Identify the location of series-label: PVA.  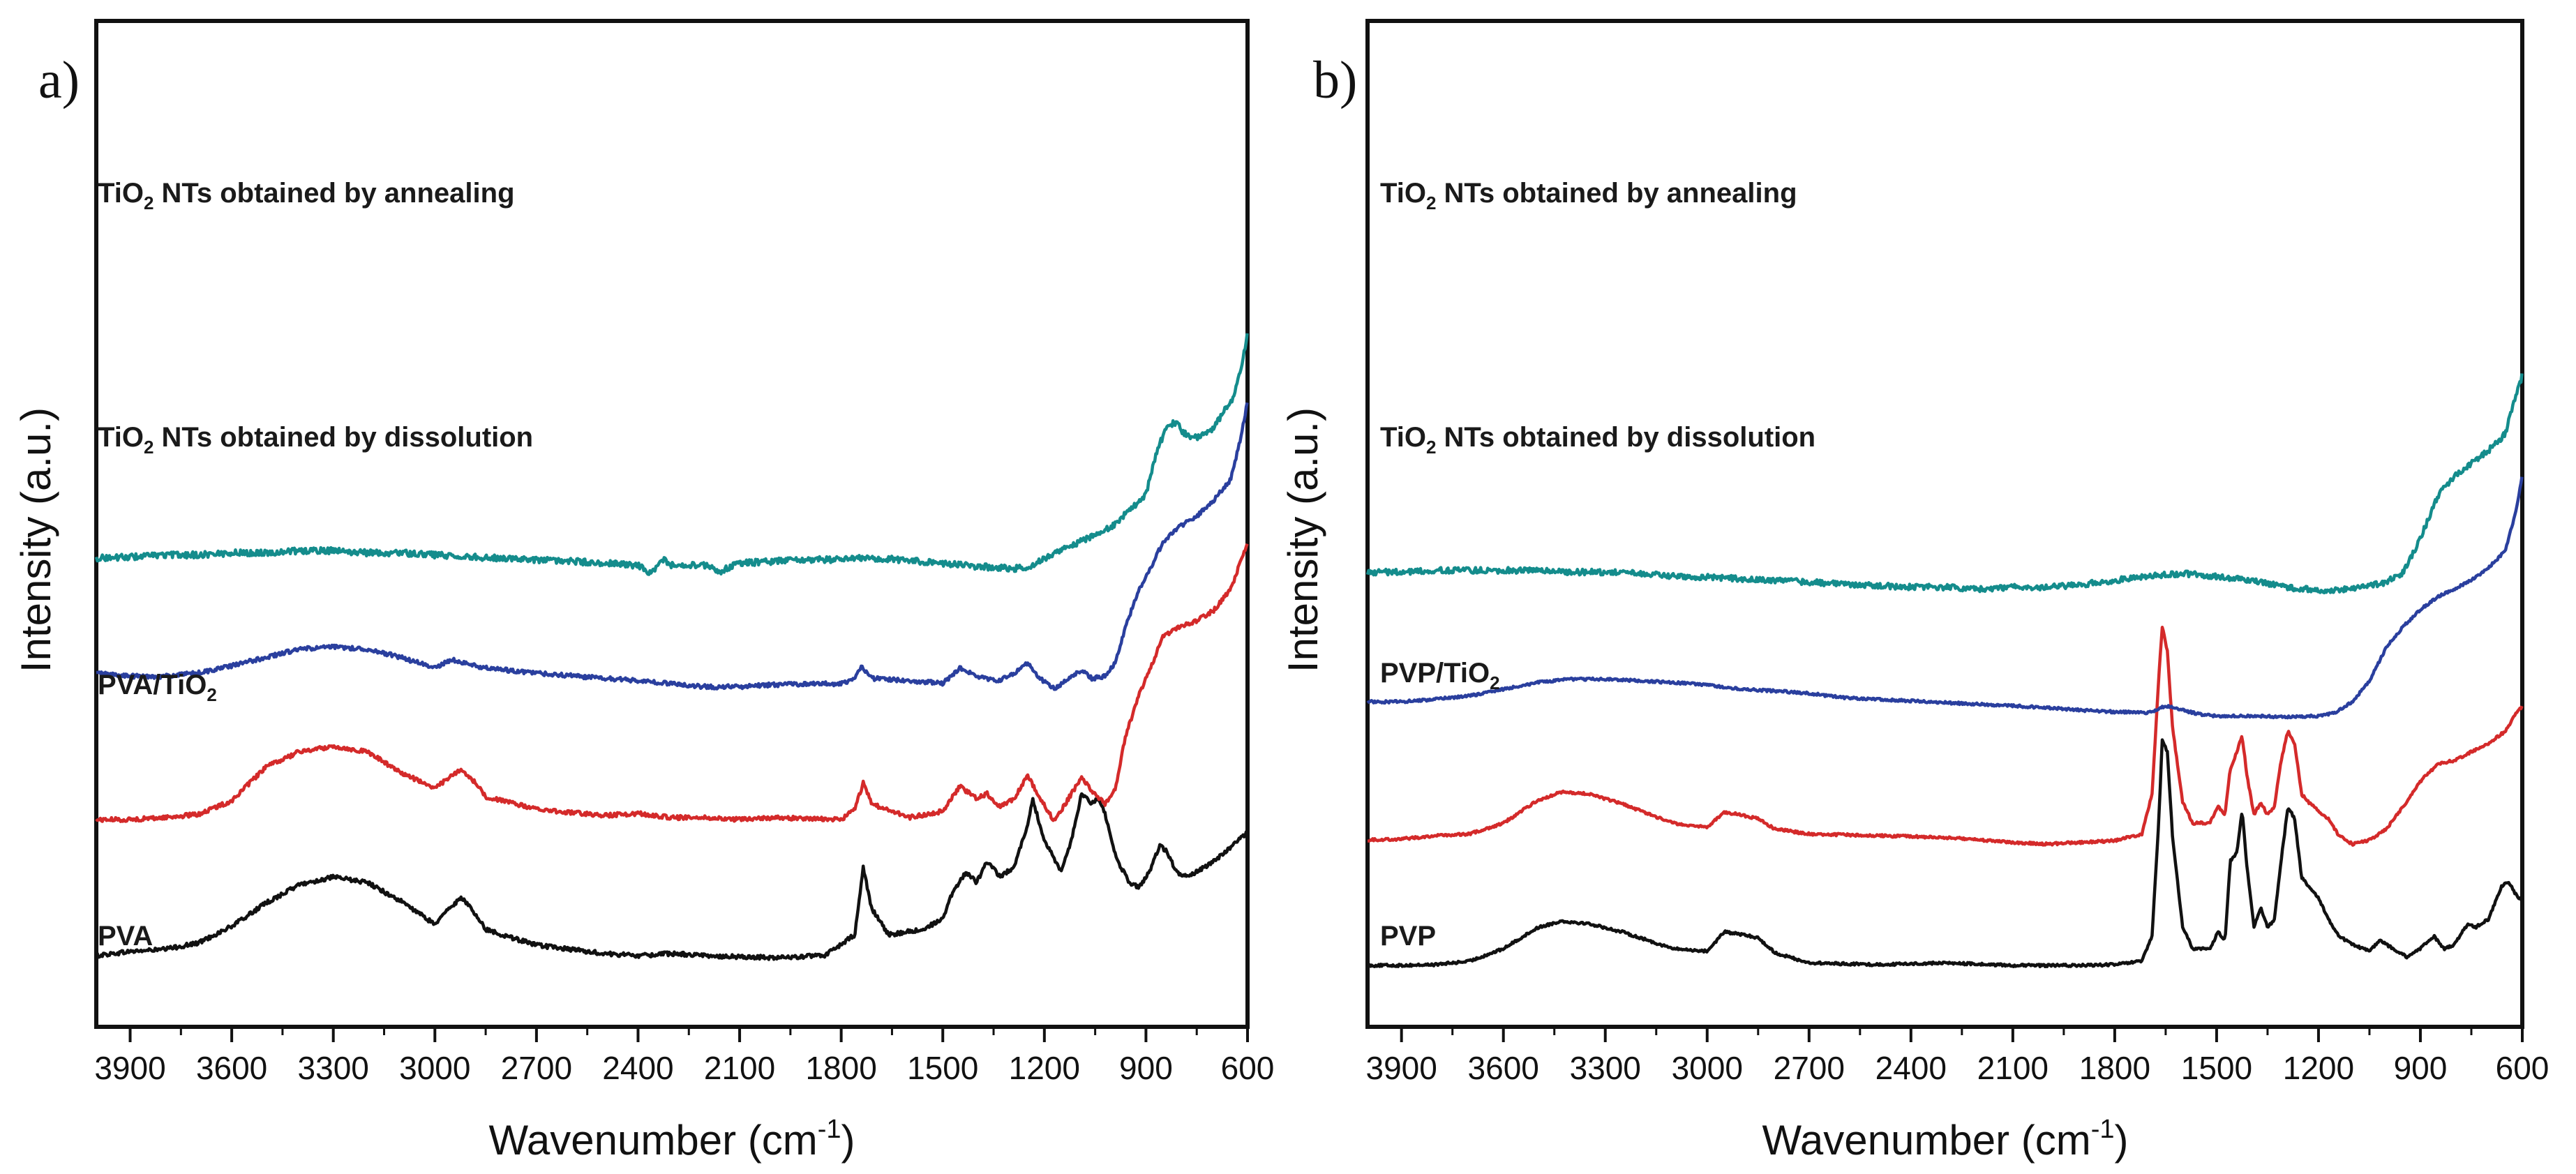
(125, 936).